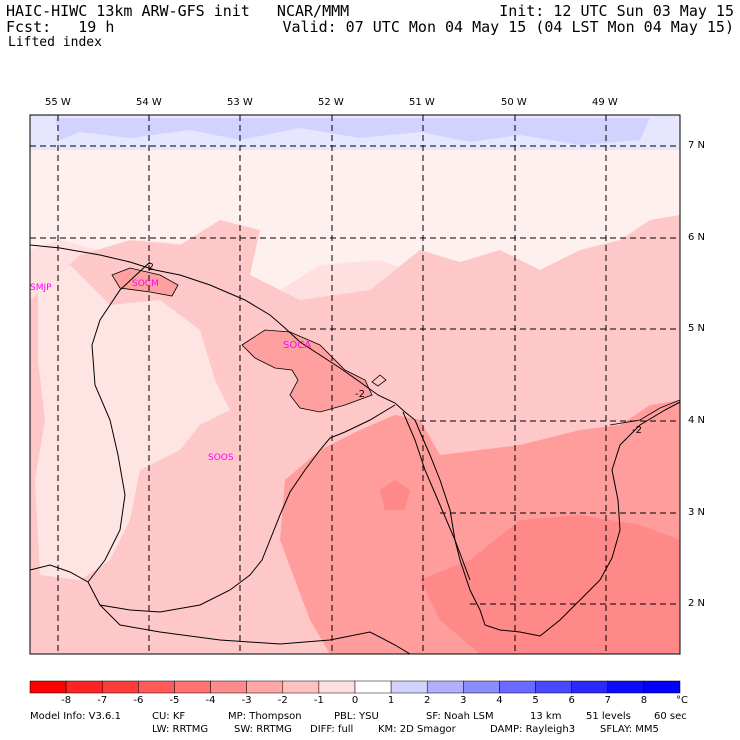 Image resolution: width=740 pixels, height=740 pixels. Describe the element at coordinates (682, 700) in the screenshot. I see `colorbar-unit: °C` at that location.